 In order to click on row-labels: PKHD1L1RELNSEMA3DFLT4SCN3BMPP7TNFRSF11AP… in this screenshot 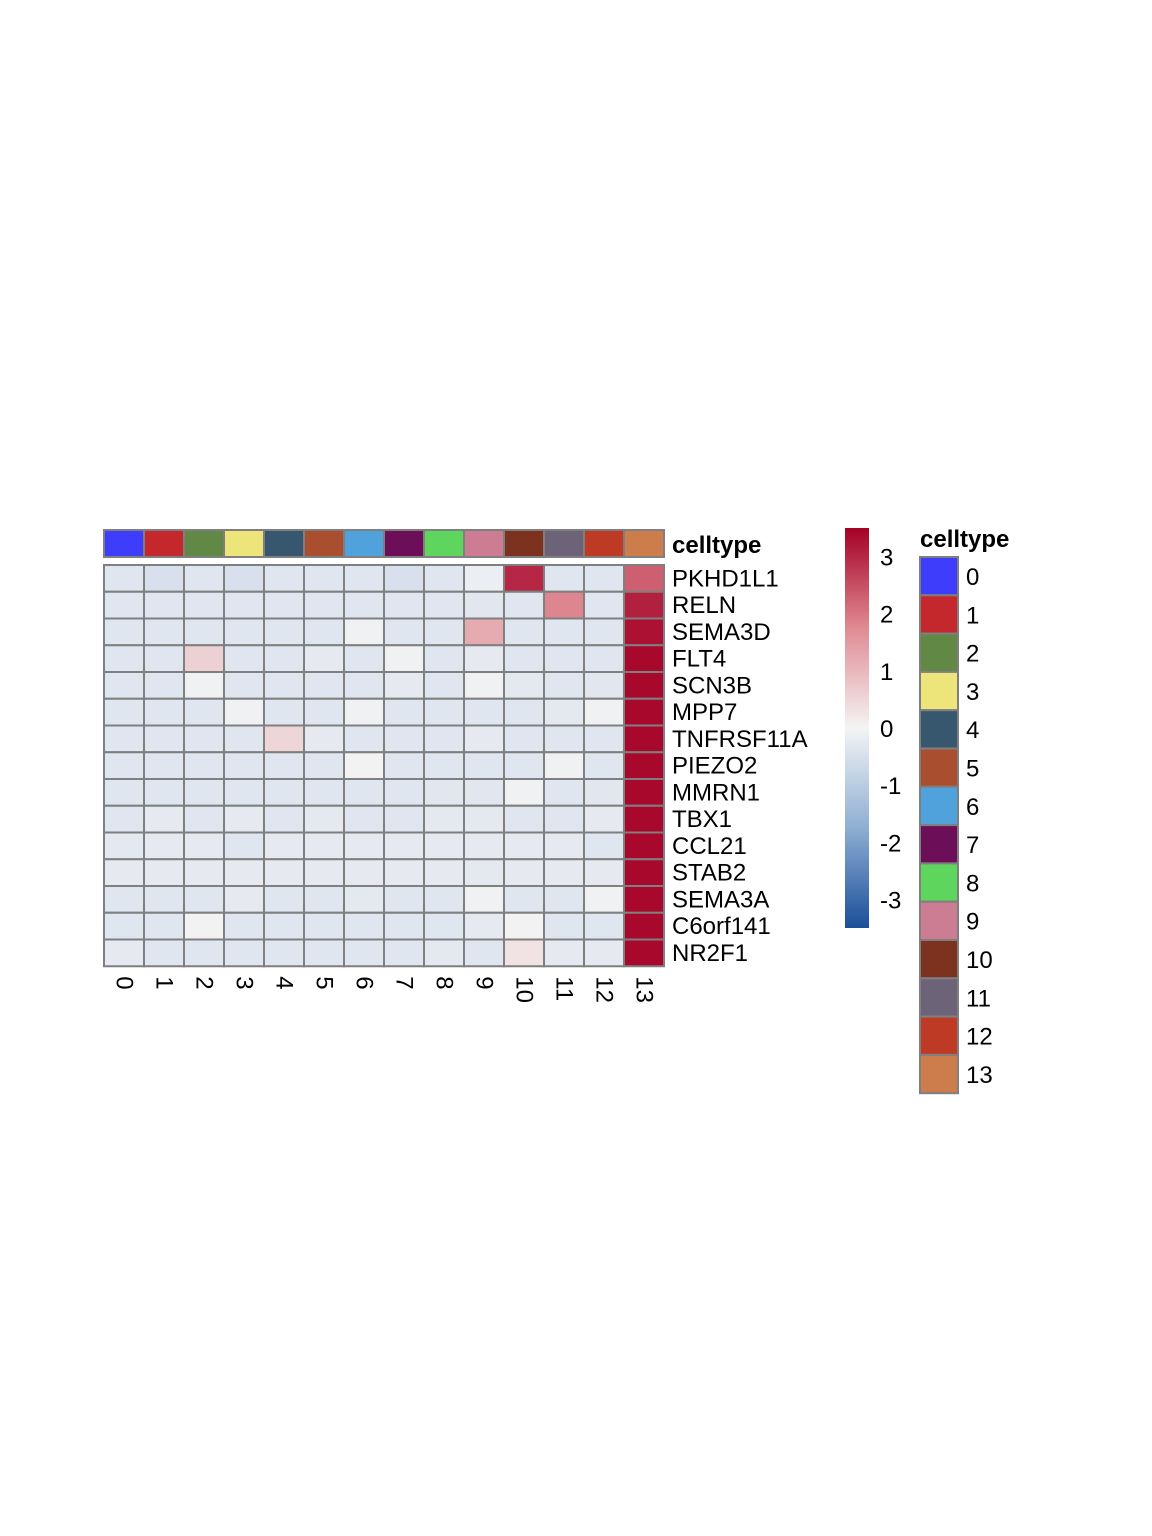, I will do `click(740, 766)`.